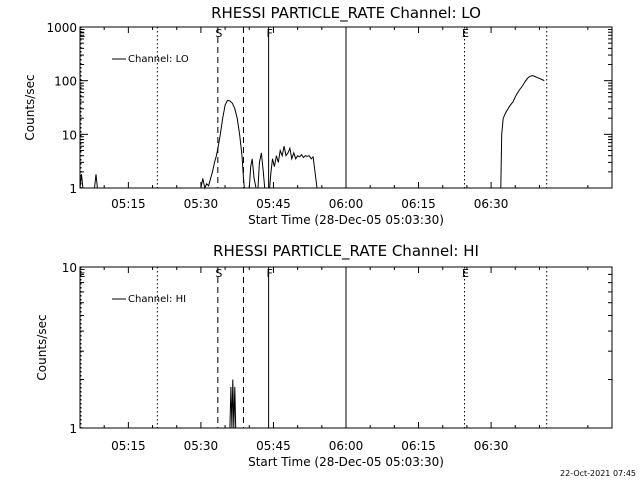 This screenshot has width=640, height=480. I want to click on y-tick-label: 1000, so click(61, 28).